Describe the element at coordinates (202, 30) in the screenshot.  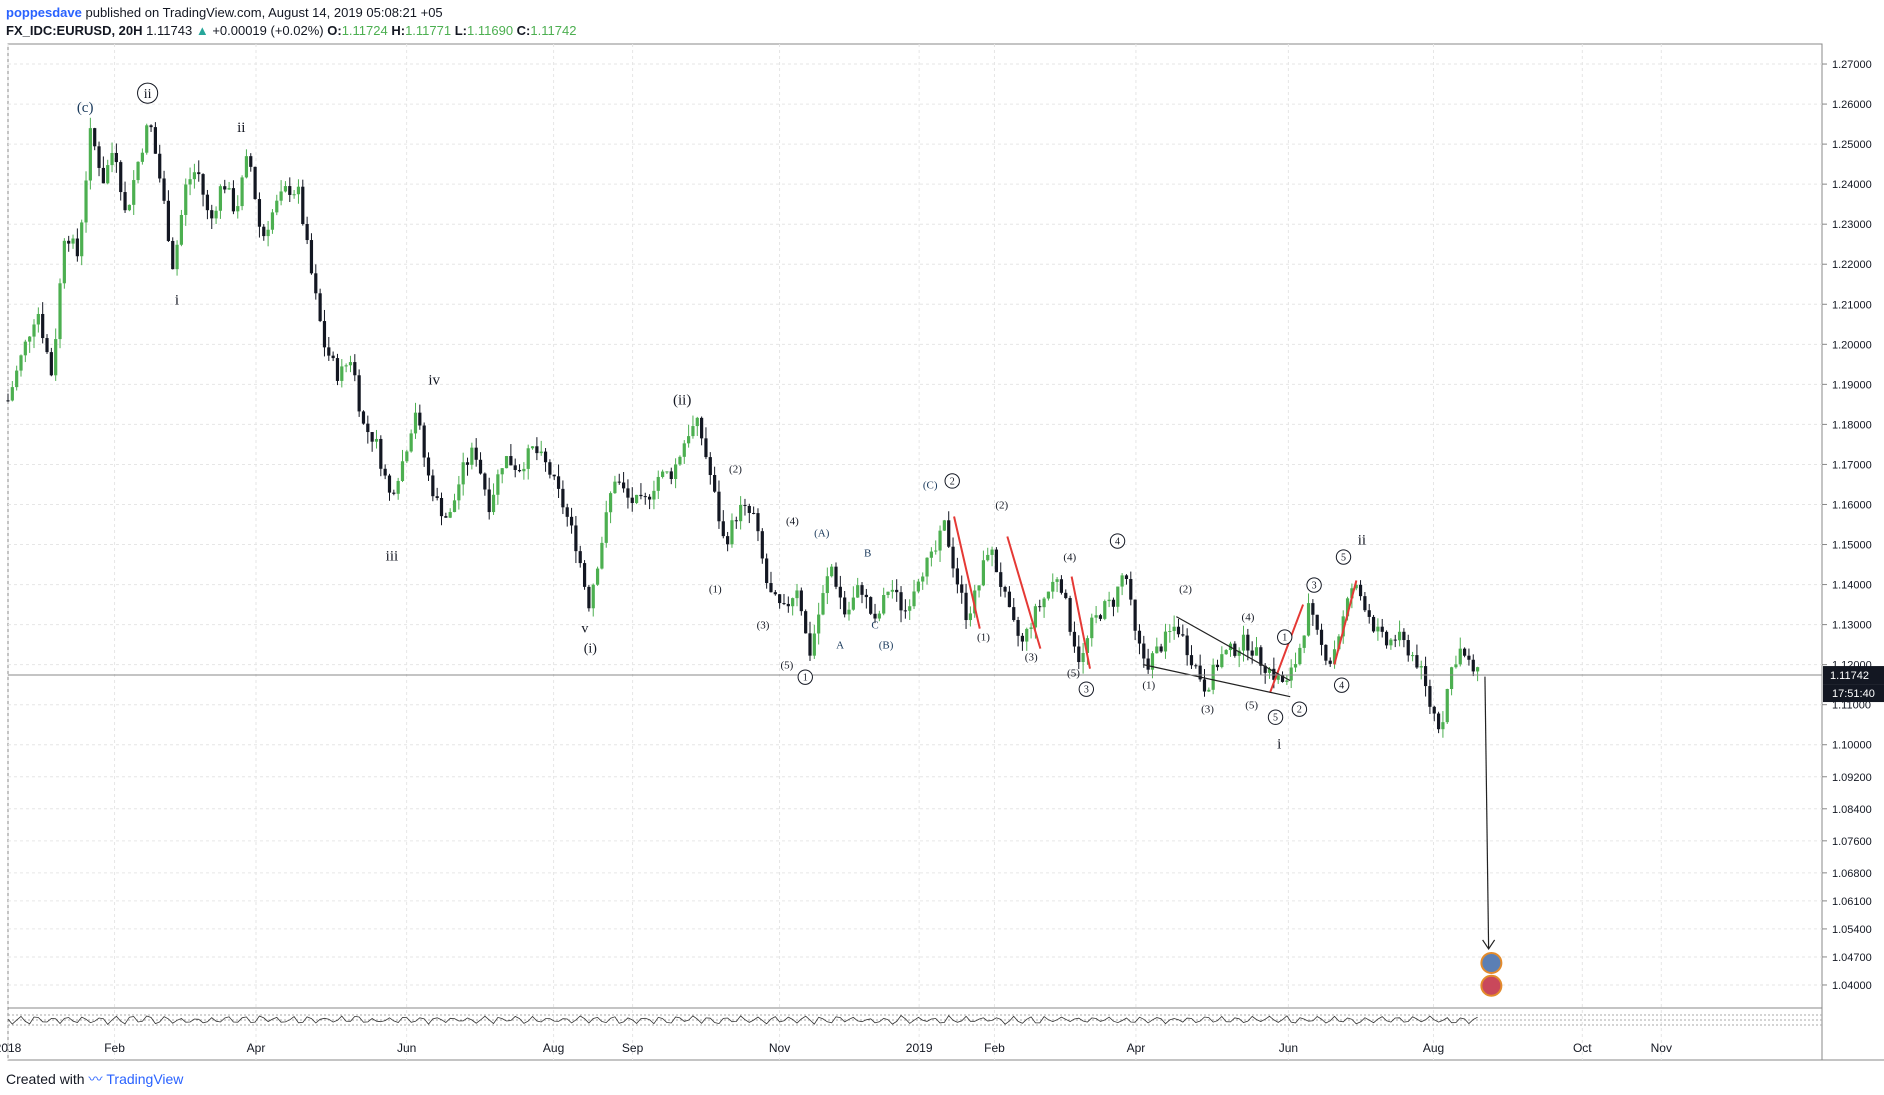
I see `up-arrow-icon: ▲` at that location.